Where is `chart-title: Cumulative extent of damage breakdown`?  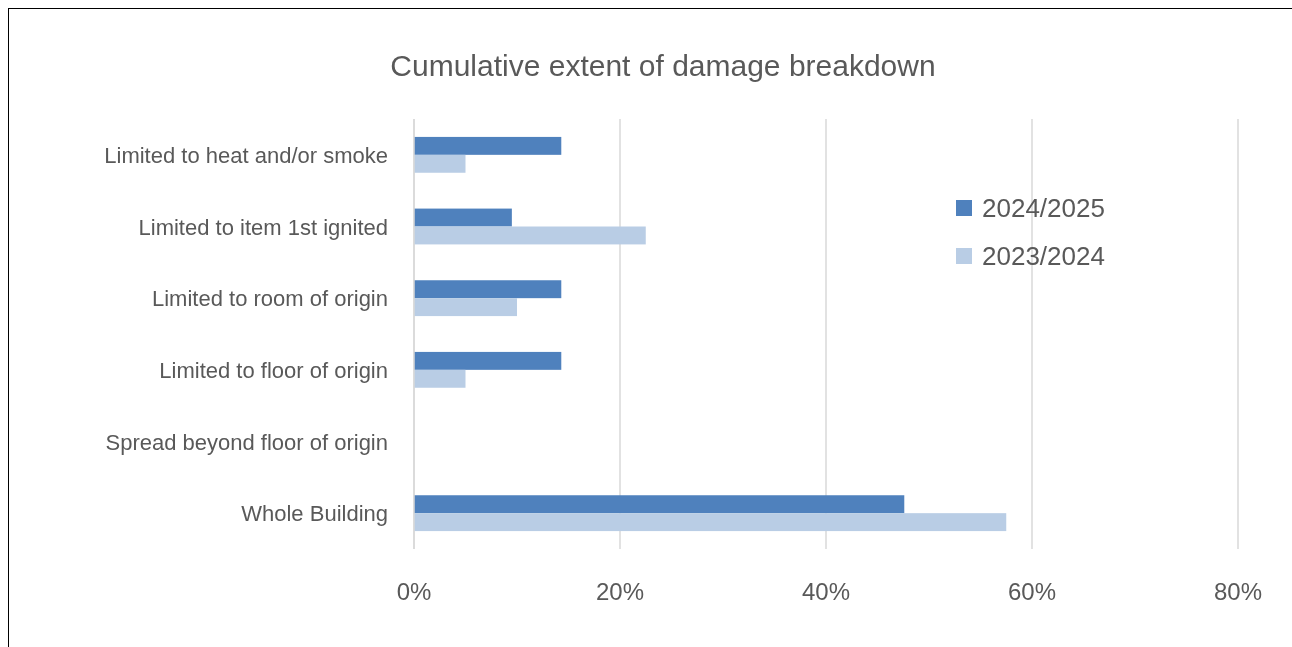
chart-title: Cumulative extent of damage breakdown is located at coordinates (663, 65).